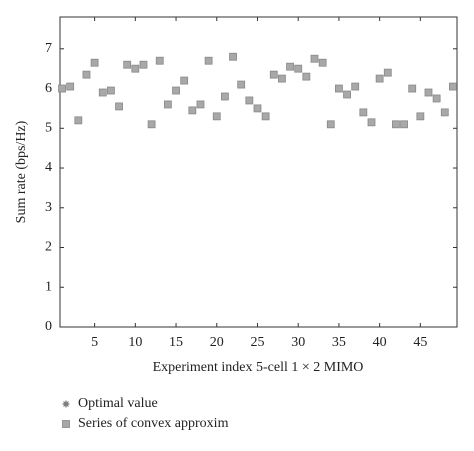 The height and width of the screenshot is (451, 474). Describe the element at coordinates (217, 342) in the screenshot. I see `x-tick-label: 20` at that location.